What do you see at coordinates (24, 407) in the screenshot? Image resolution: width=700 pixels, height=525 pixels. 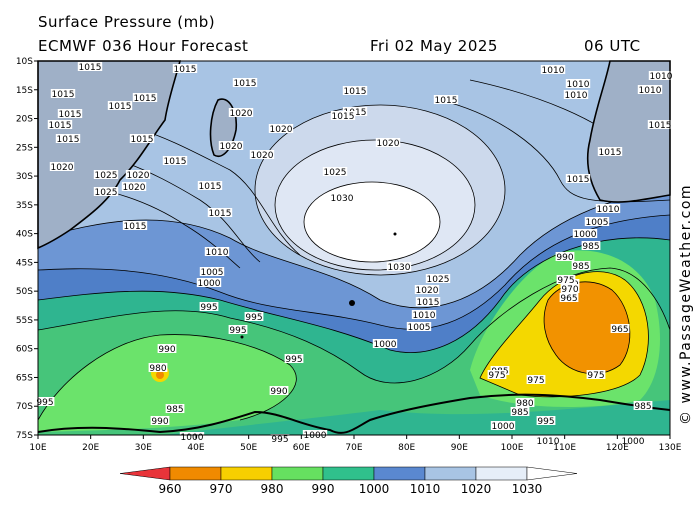 I see `lat-label: 70S` at bounding box center [24, 407].